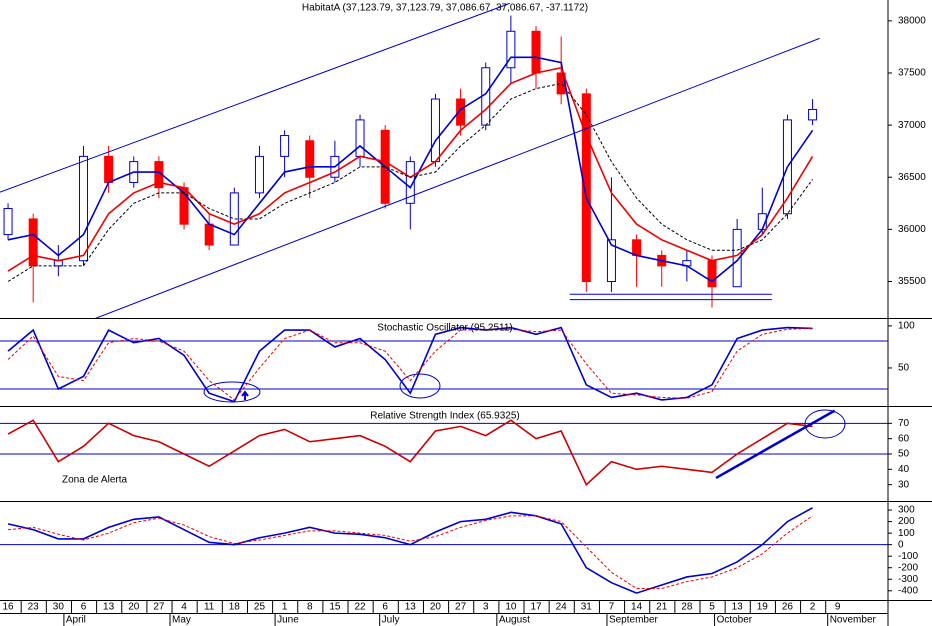 The image size is (932, 626). I want to click on y-tick-label: 37500, so click(912, 73).